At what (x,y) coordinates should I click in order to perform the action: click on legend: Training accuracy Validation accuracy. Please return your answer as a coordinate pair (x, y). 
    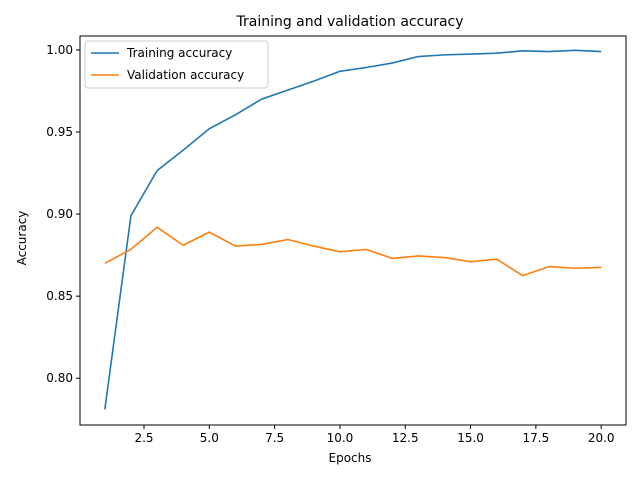
    Looking at the image, I should click on (176, 64).